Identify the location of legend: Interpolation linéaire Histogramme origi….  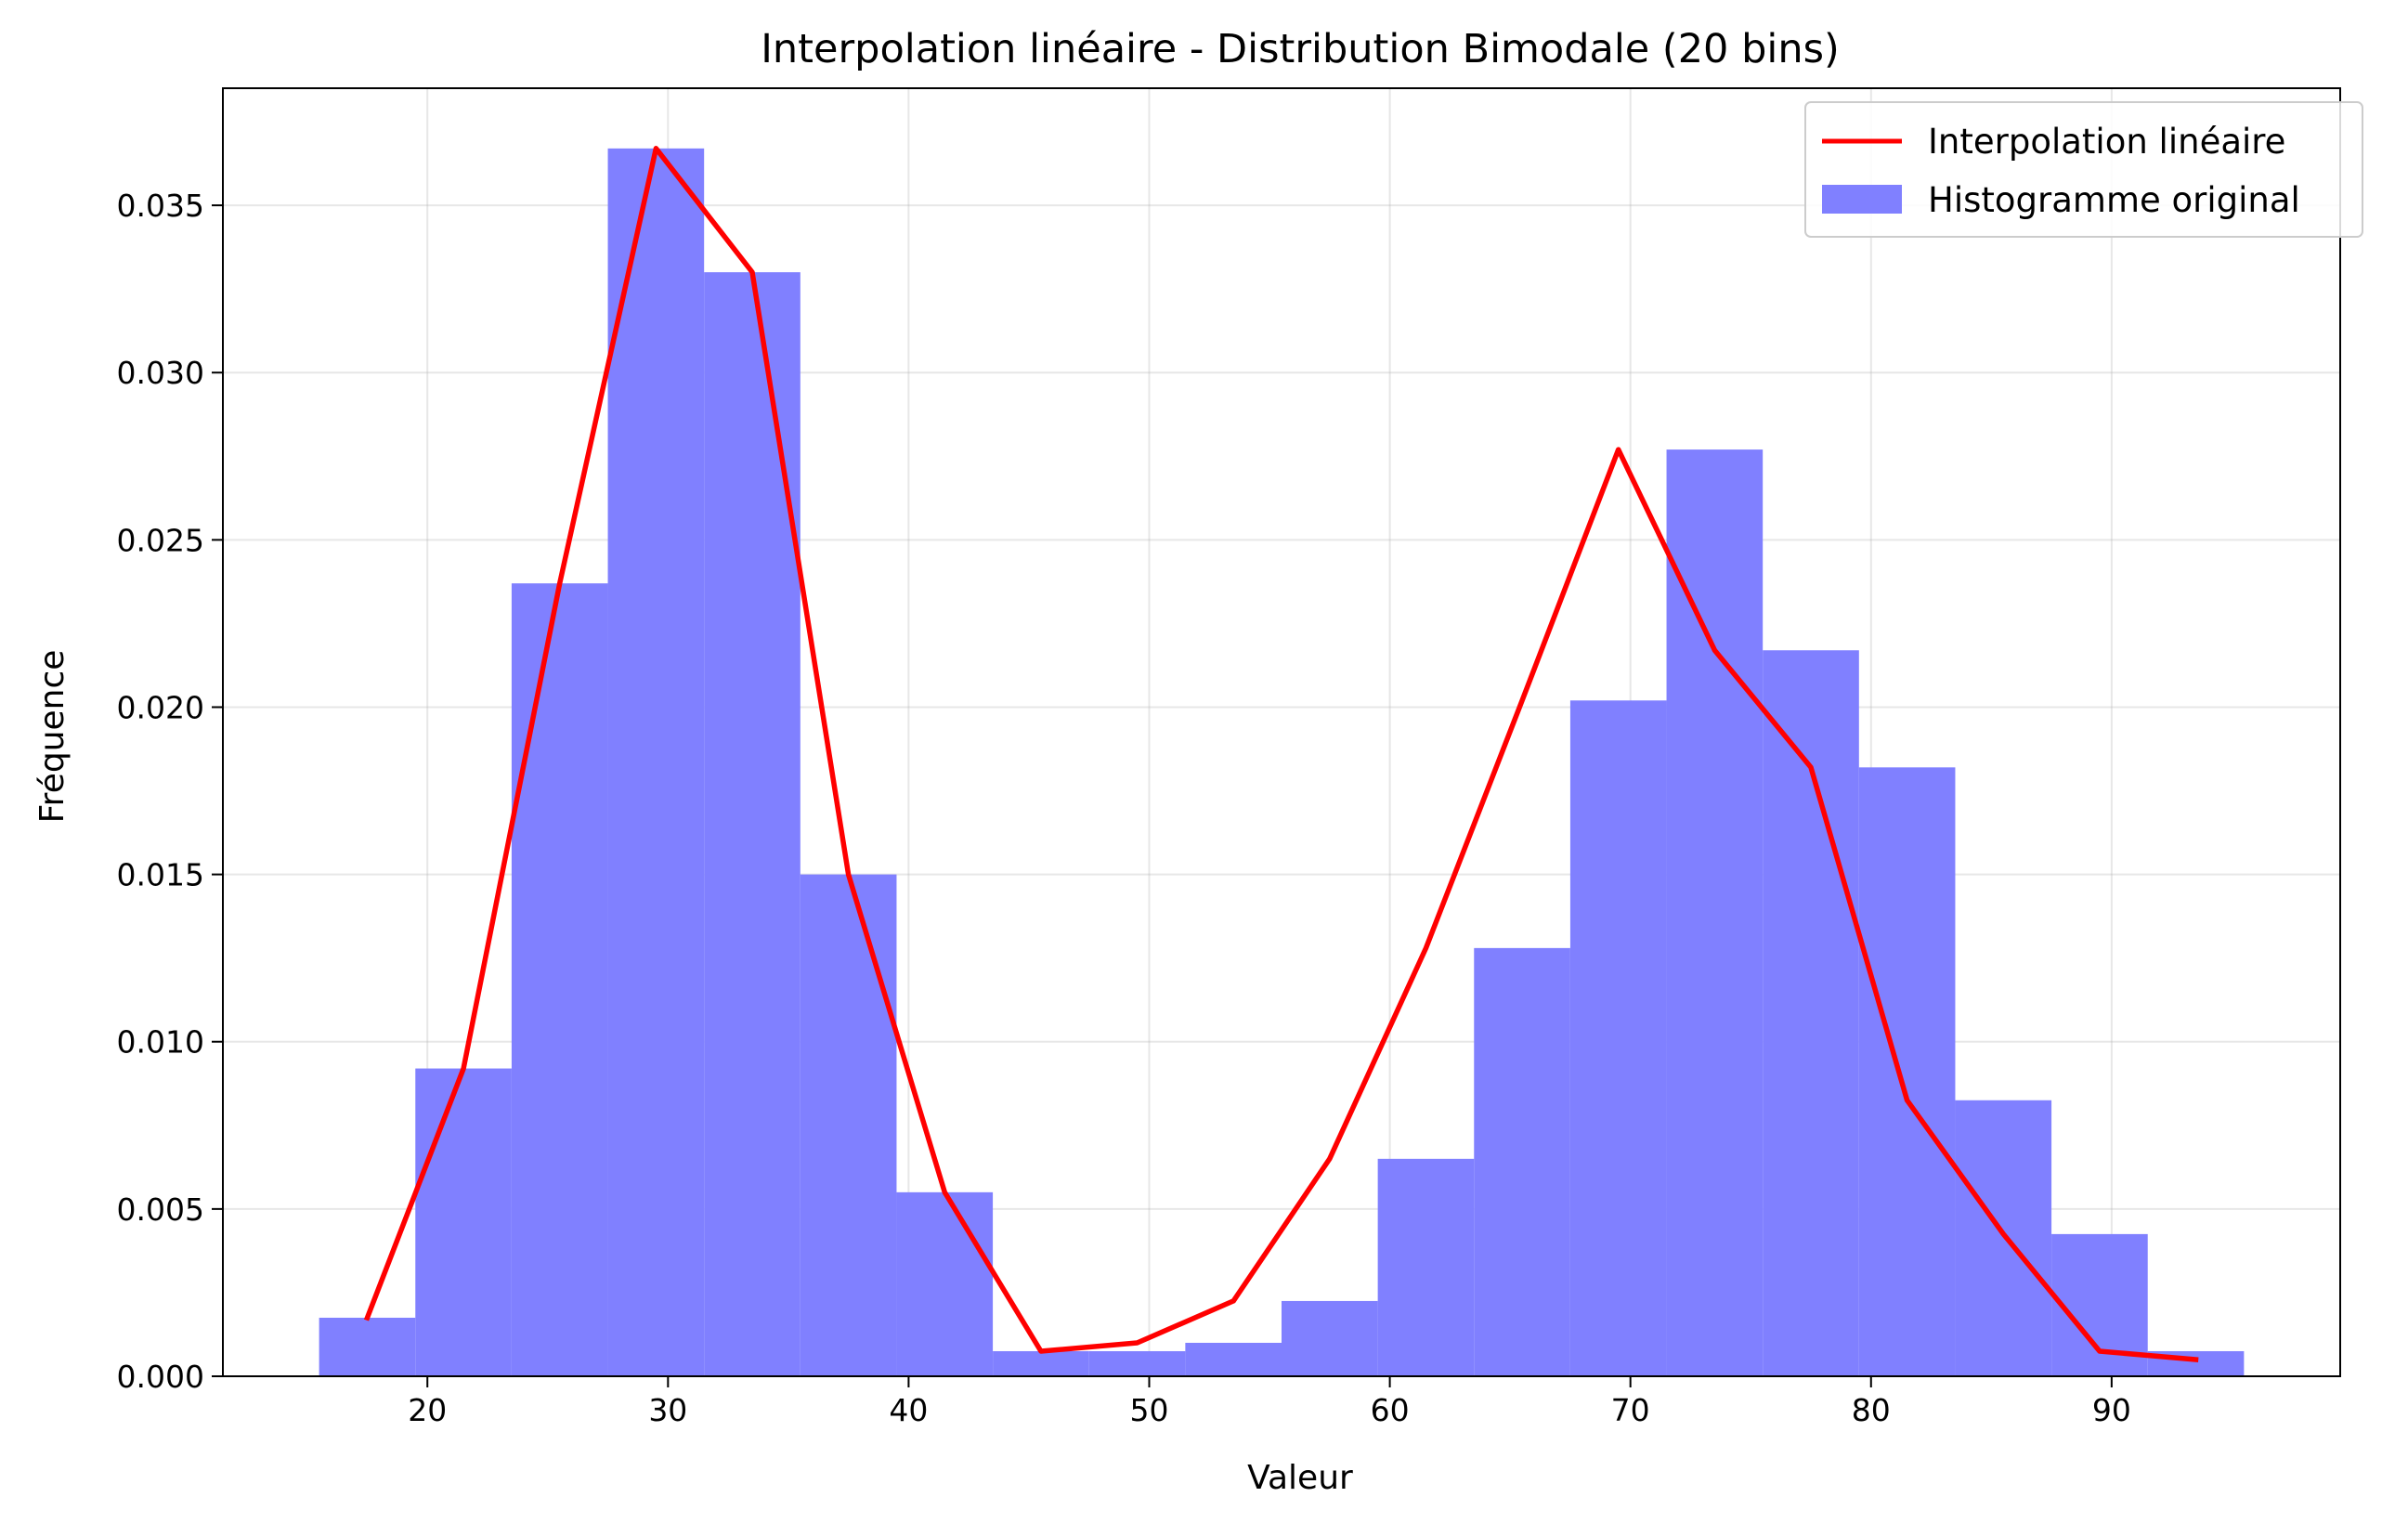
(2083, 169).